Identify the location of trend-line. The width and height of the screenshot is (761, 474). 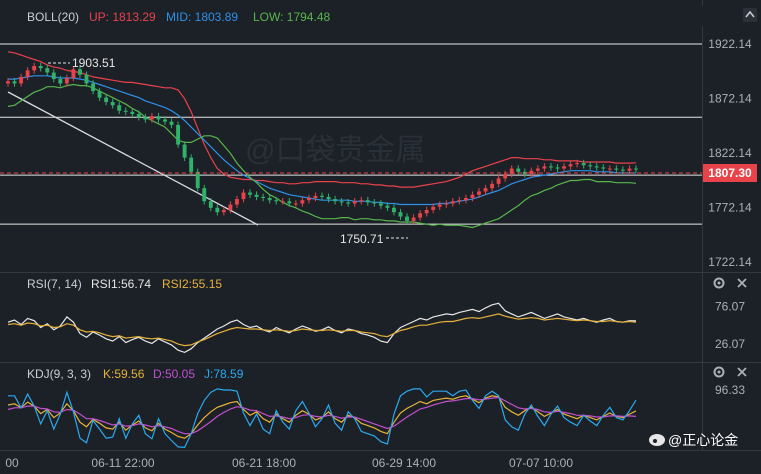
(133, 158).